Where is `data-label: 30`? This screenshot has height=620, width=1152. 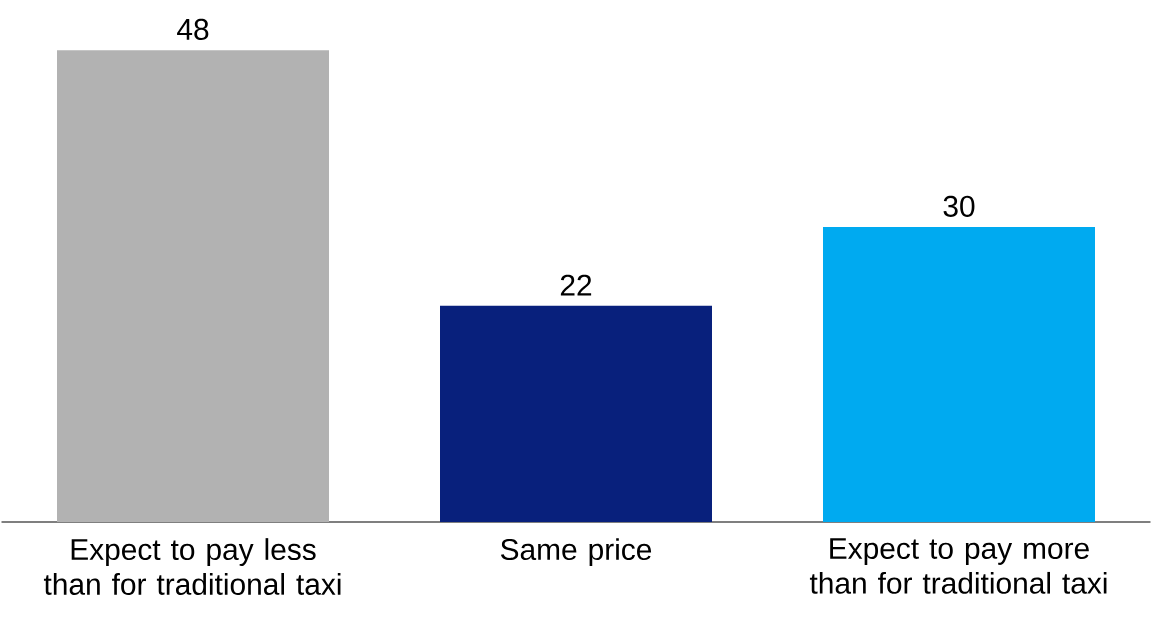 data-label: 30 is located at coordinates (959, 206).